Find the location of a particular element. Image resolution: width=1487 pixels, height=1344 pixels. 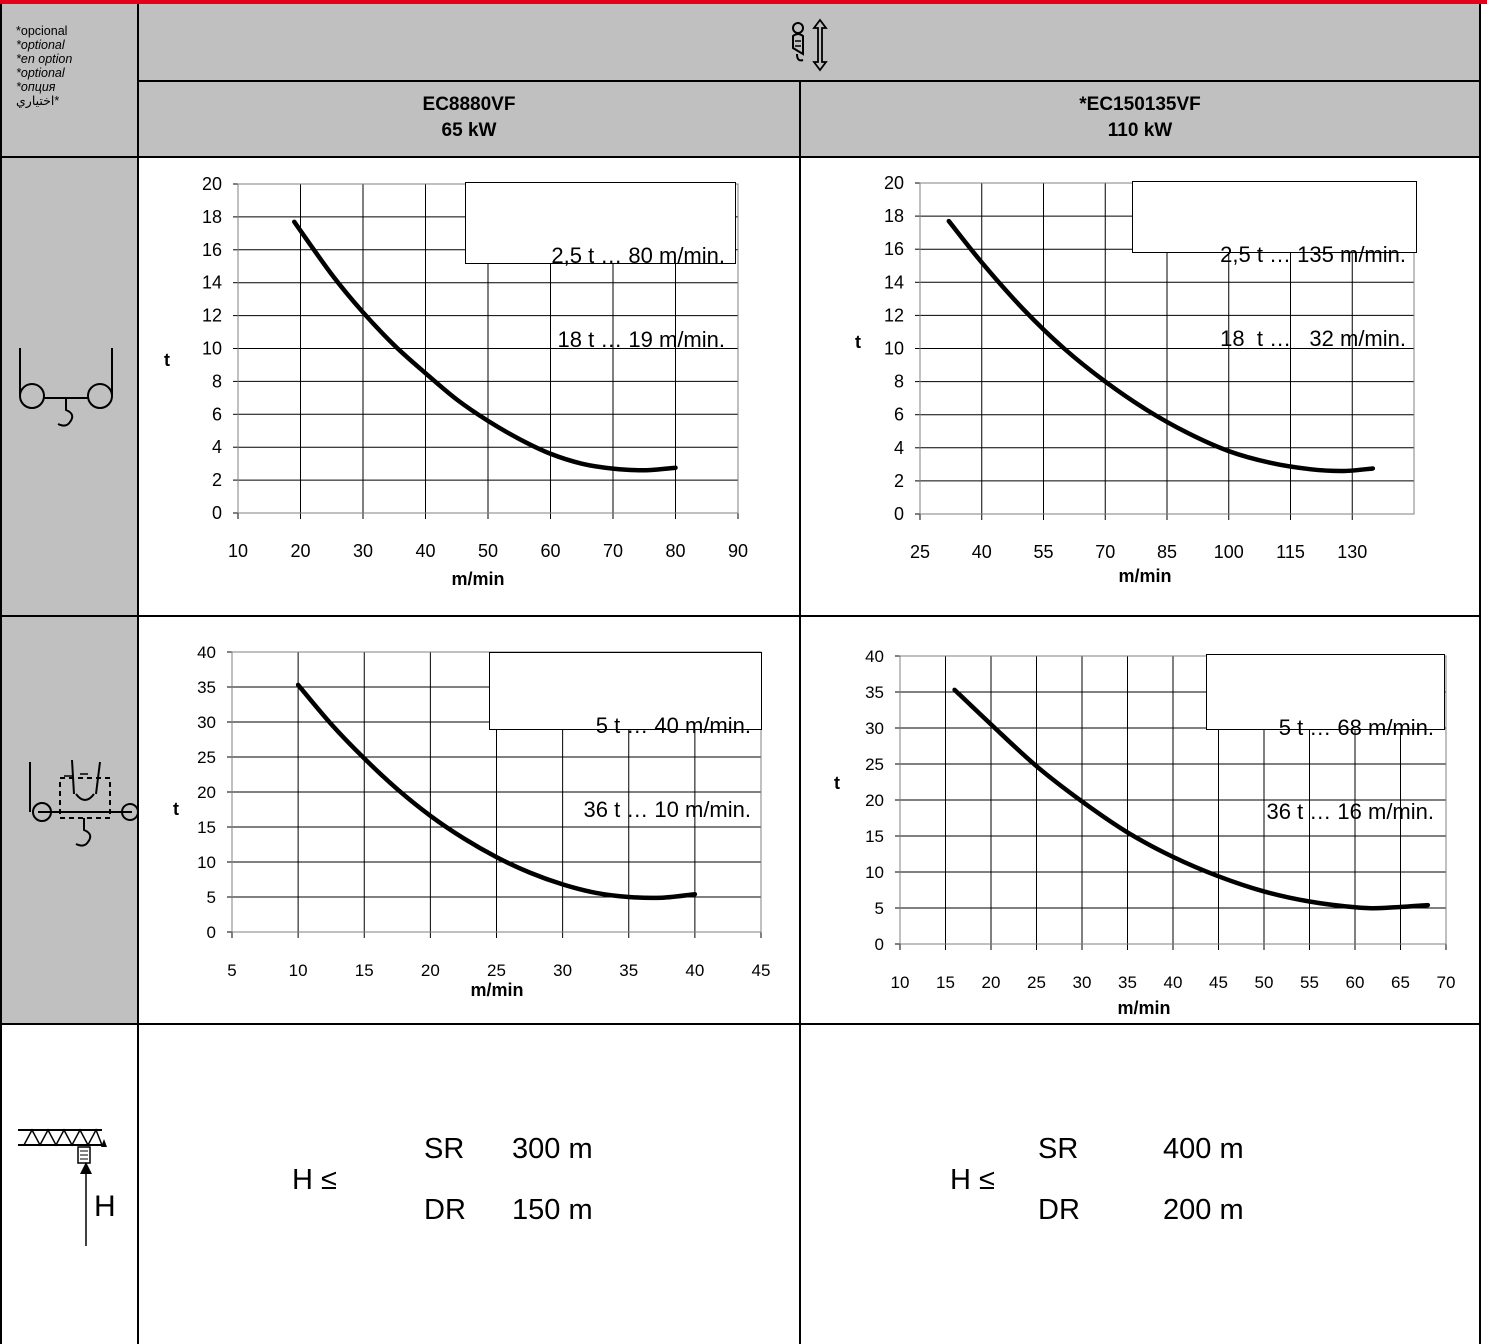

height-mode-sr-2: SR is located at coordinates (1058, 1149).